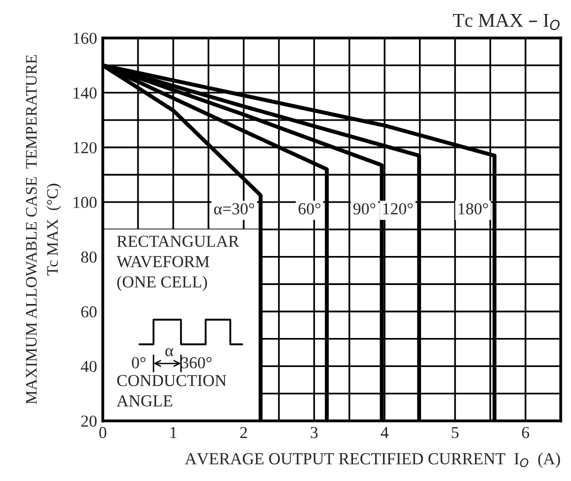  What do you see at coordinates (44, 229) in the screenshot?
I see `y-axis-title: MAXIMUM ALLOWABLE CASE TEMPERATURE Tc MAX (°C)` at bounding box center [44, 229].